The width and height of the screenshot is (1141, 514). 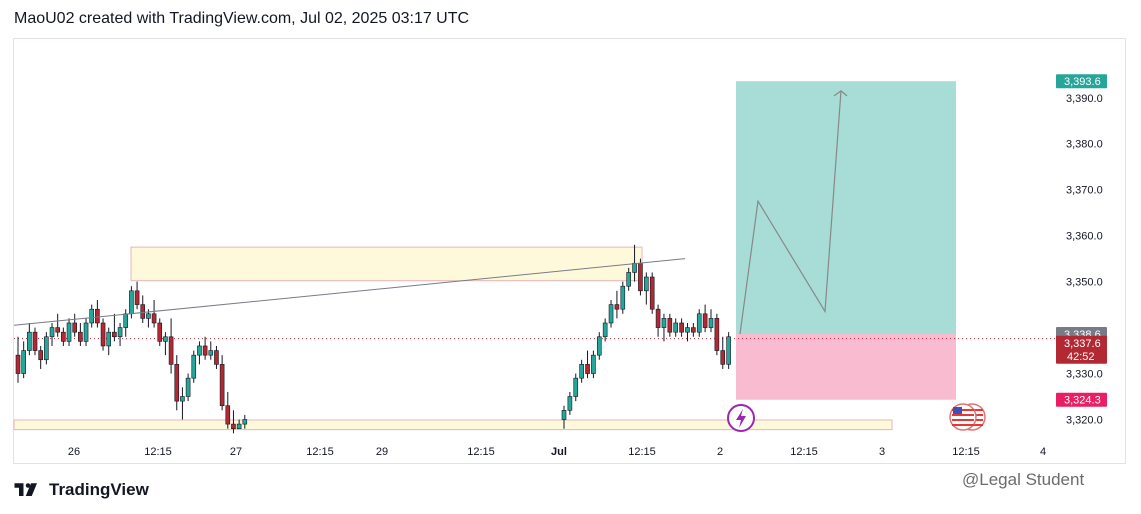 I want to click on flag-canton, so click(x=957, y=410).